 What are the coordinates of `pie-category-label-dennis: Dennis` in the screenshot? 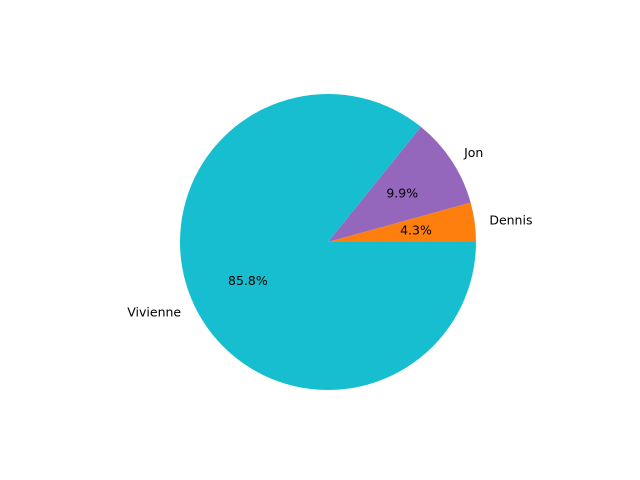 It's located at (510, 220).